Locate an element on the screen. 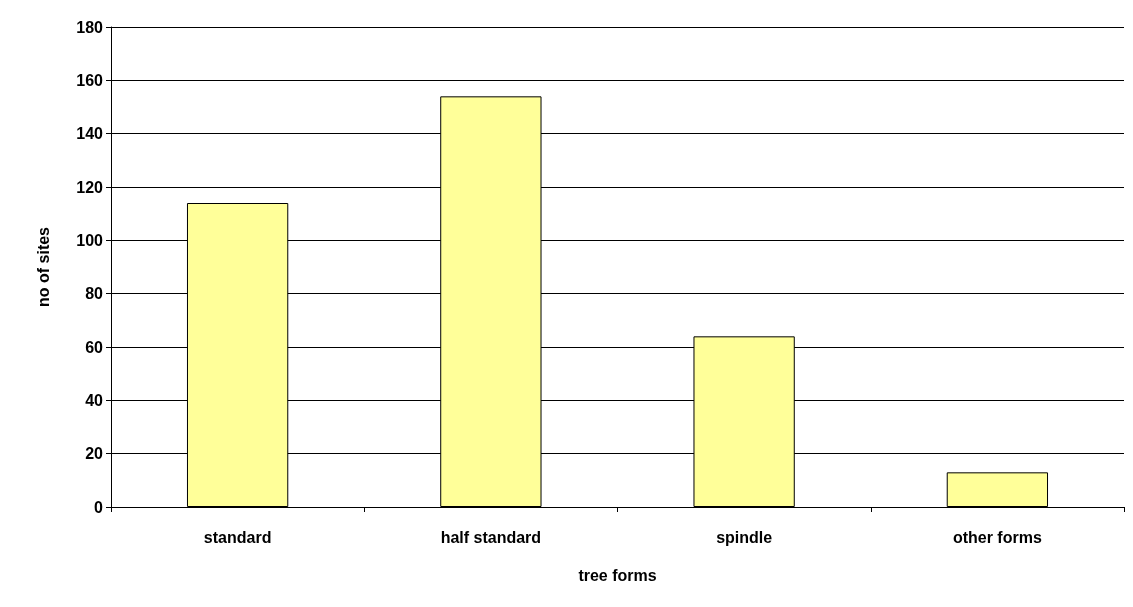 The height and width of the screenshot is (607, 1133). x-axis-title: tree forms is located at coordinates (617, 575).